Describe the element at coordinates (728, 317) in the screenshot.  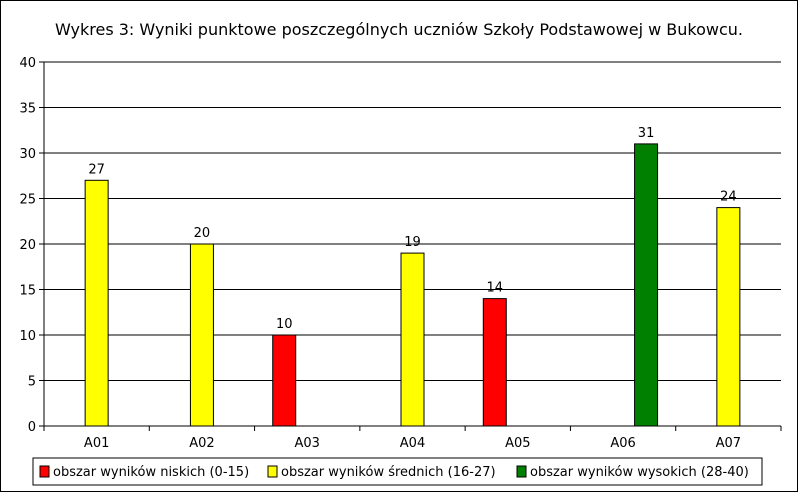
I see `bar-a07` at that location.